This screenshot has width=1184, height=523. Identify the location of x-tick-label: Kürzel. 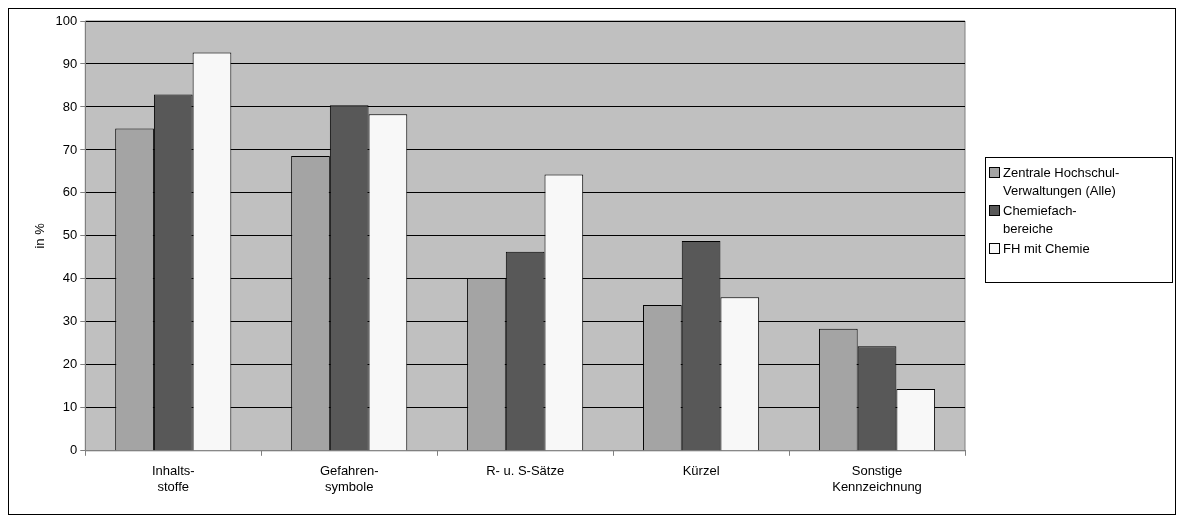
(701, 471).